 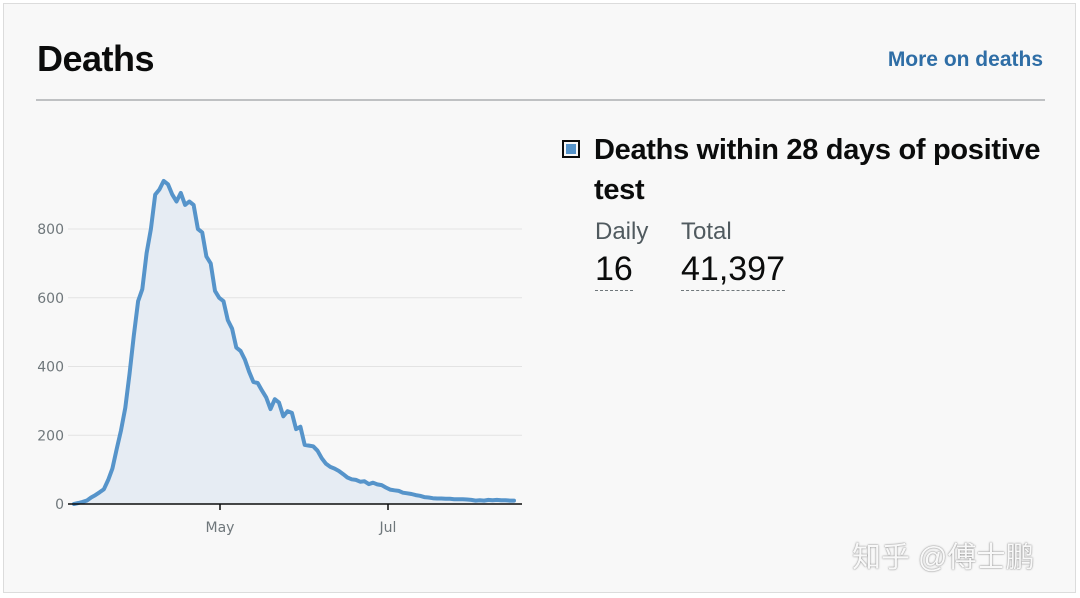 I want to click on watermark: 知乎 @傅士鹏, so click(x=943, y=558).